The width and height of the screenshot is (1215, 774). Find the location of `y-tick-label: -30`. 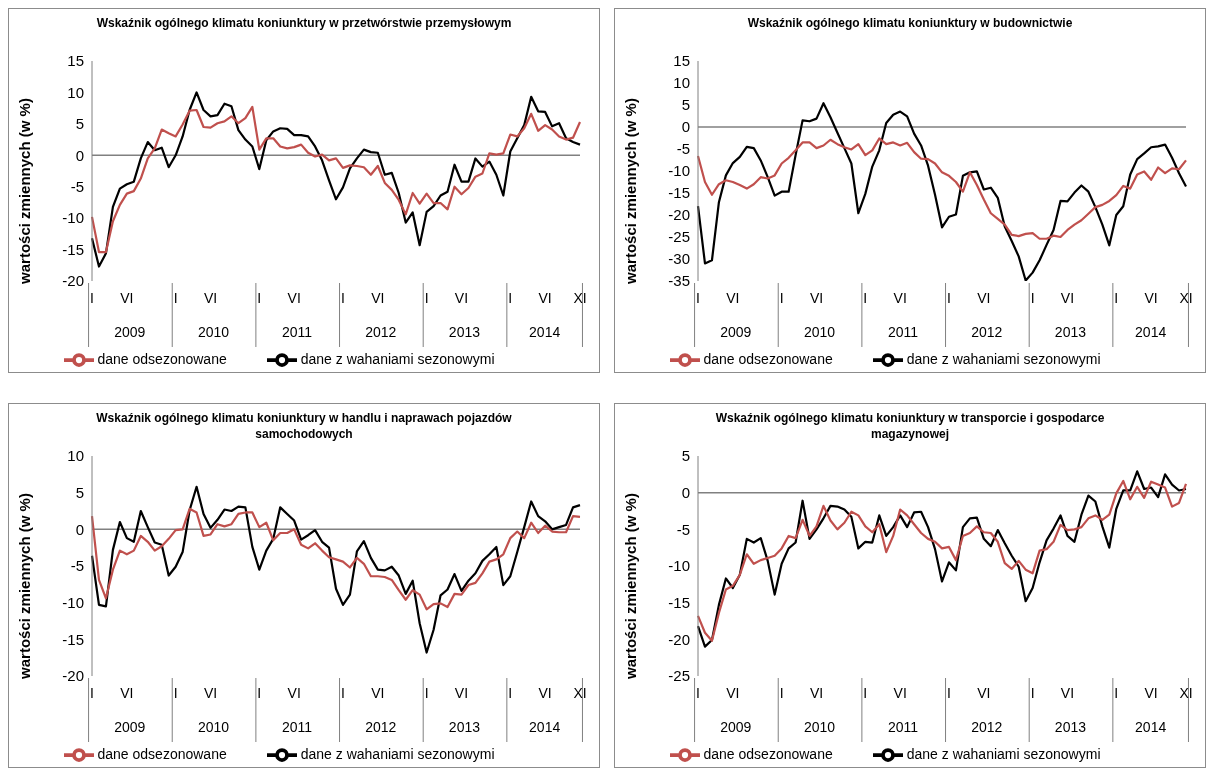

y-tick-label: -30 is located at coordinates (679, 259).